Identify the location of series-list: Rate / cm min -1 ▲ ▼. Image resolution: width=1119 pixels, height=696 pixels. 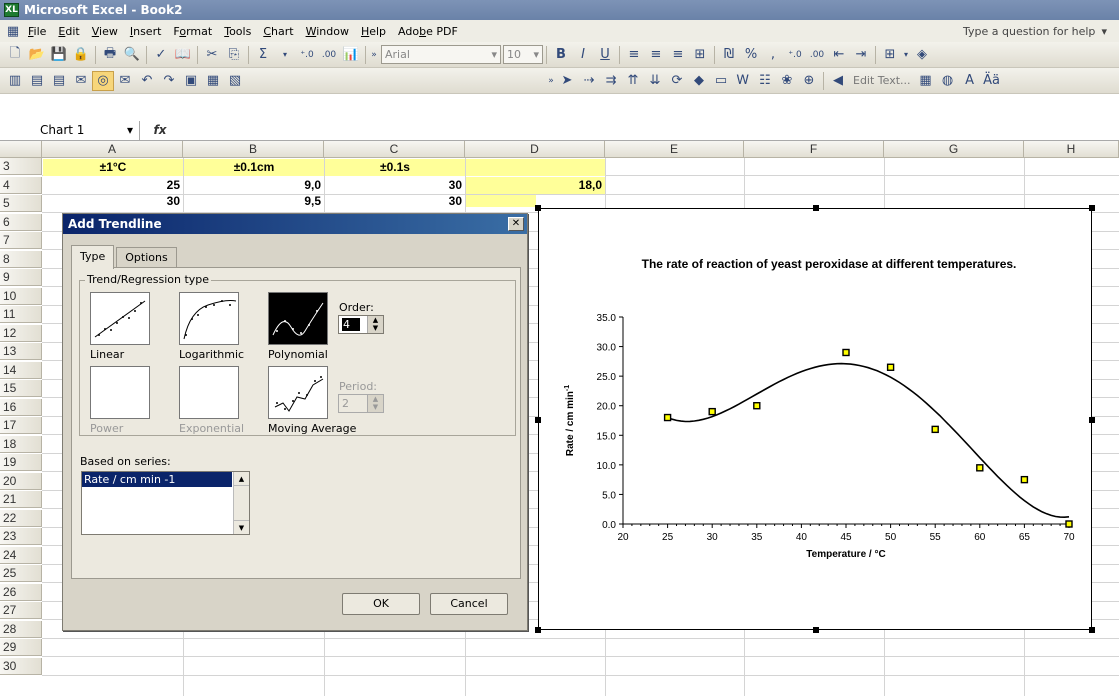
(165, 503).